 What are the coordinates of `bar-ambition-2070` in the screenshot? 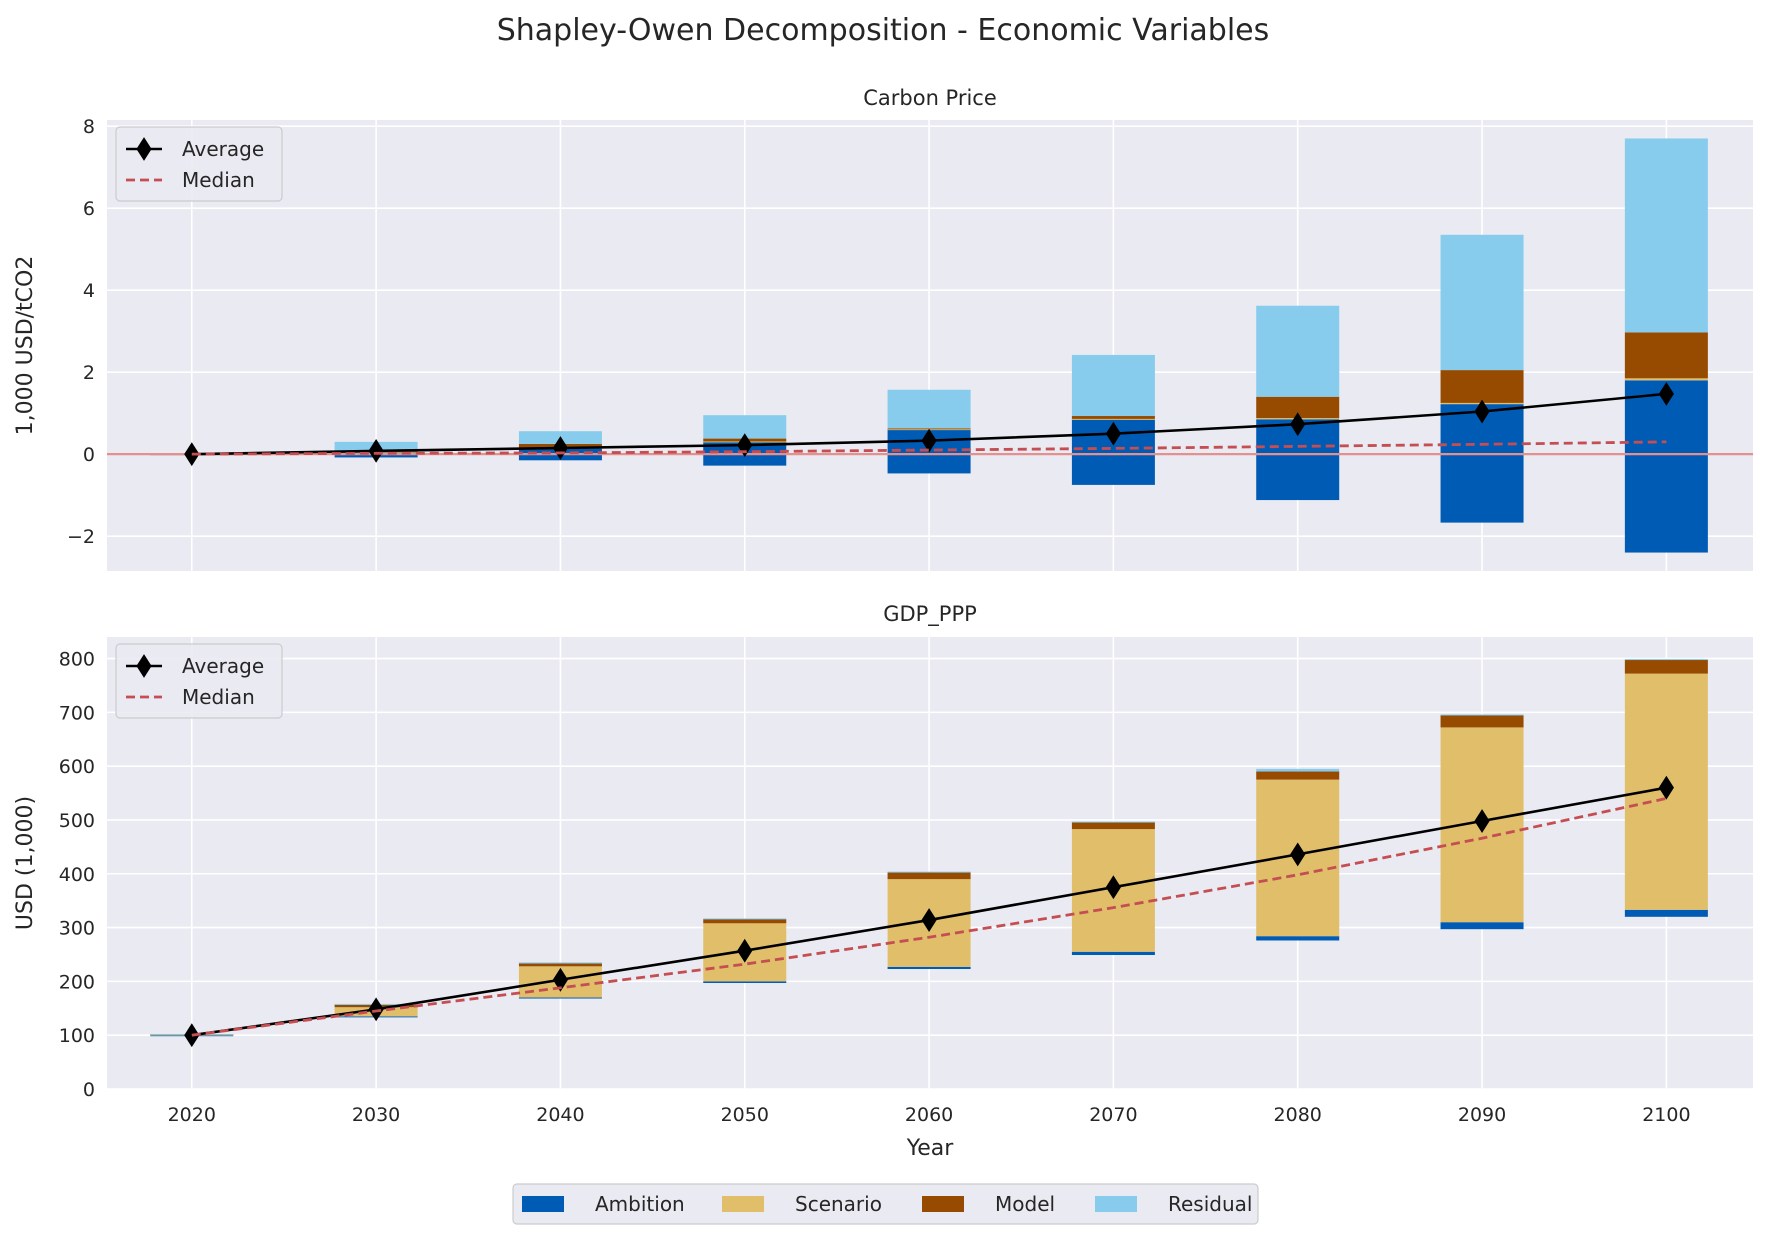 It's located at (1113, 953).